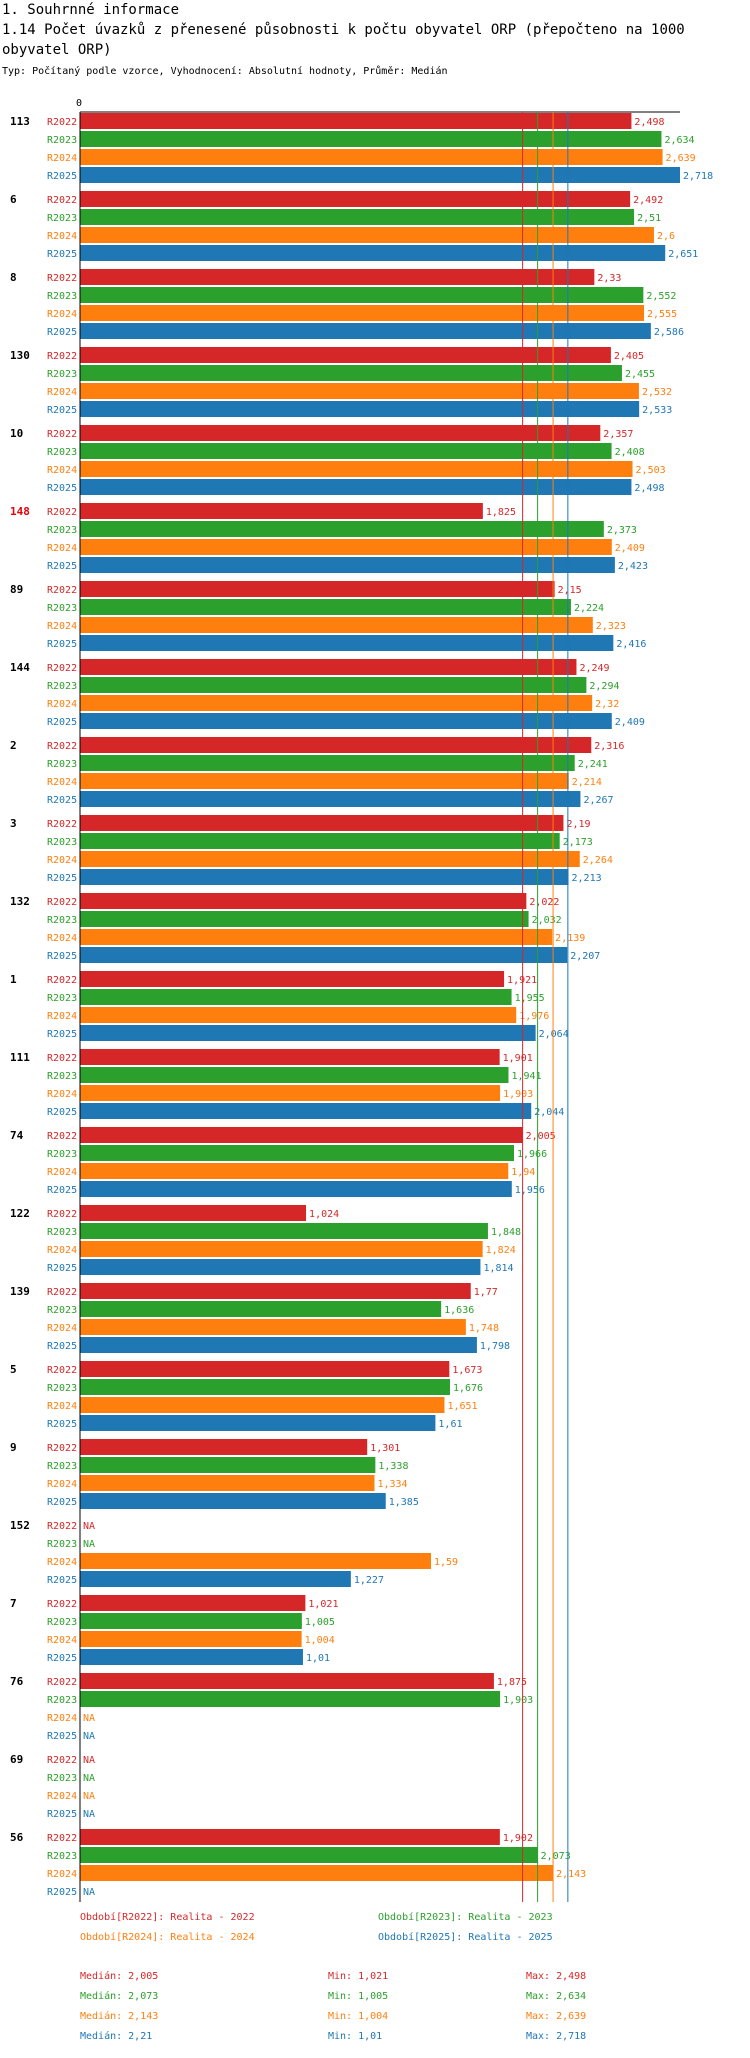 Image resolution: width=750 pixels, height=2058 pixels. What do you see at coordinates (320, 1622) in the screenshot?
I see `value-label: 1,005` at bounding box center [320, 1622].